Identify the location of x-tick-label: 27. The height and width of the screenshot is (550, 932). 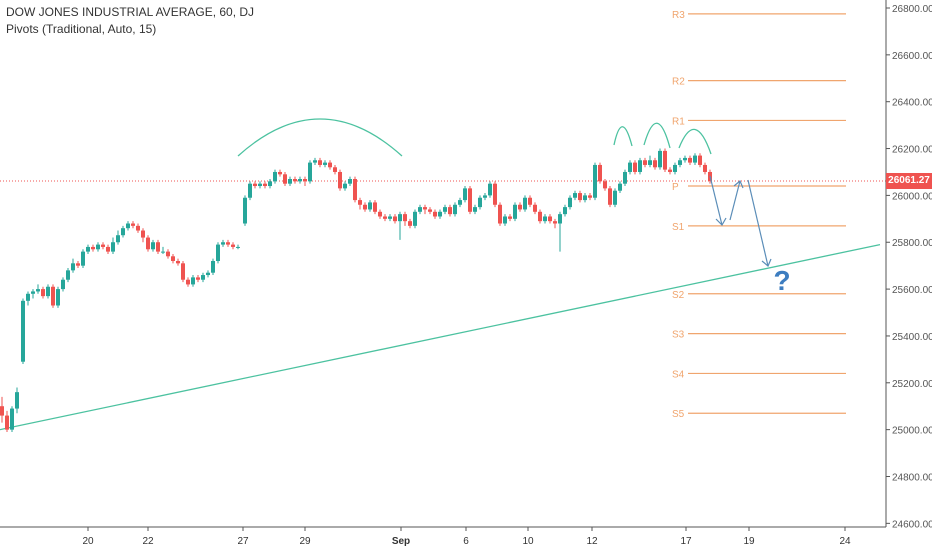
(243, 541).